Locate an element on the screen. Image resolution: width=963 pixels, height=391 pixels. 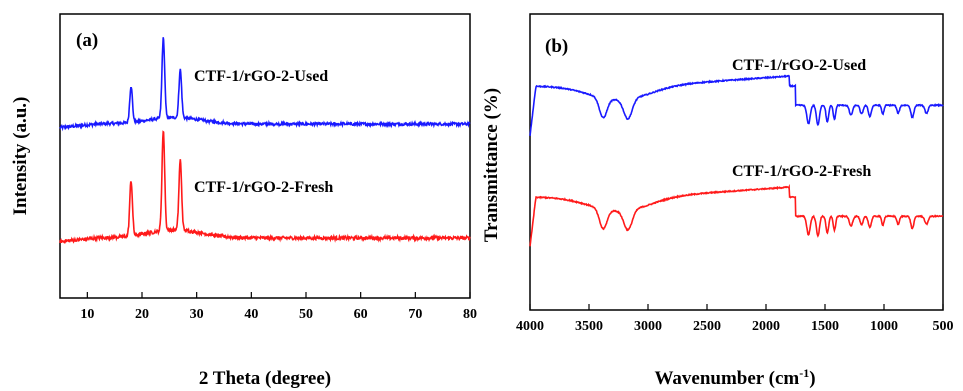
panel-b-x-ticks: 4000 3500 3000 2500 2000 1500 1000 500 is located at coordinates (735, 319).